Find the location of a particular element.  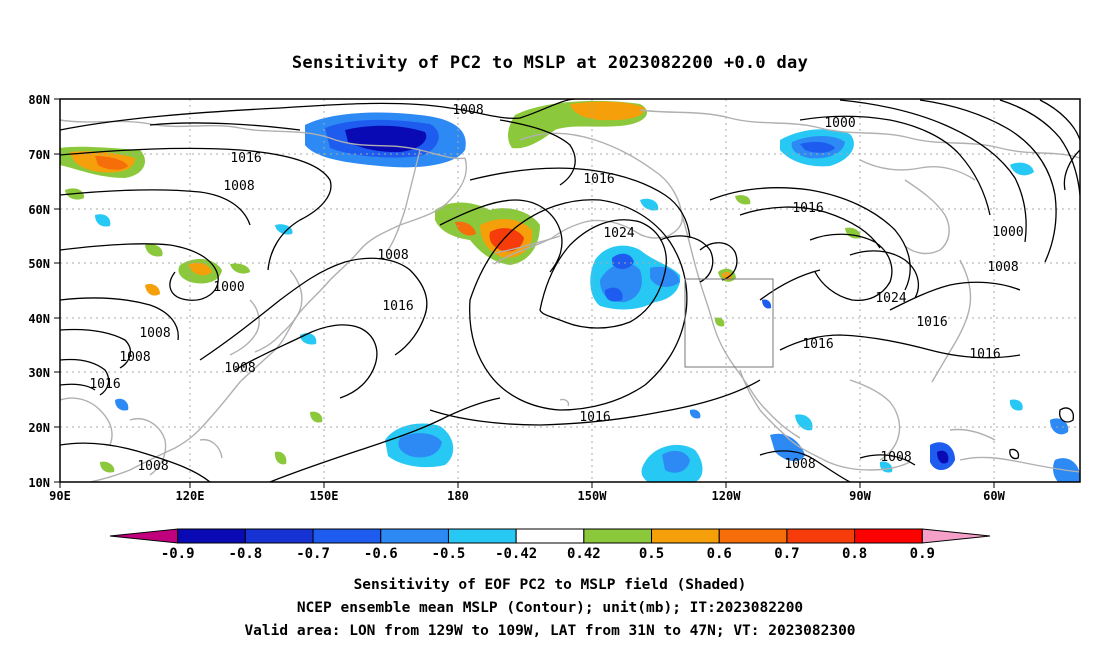

colorbar-tick-label: 0.7 is located at coordinates (786, 554).